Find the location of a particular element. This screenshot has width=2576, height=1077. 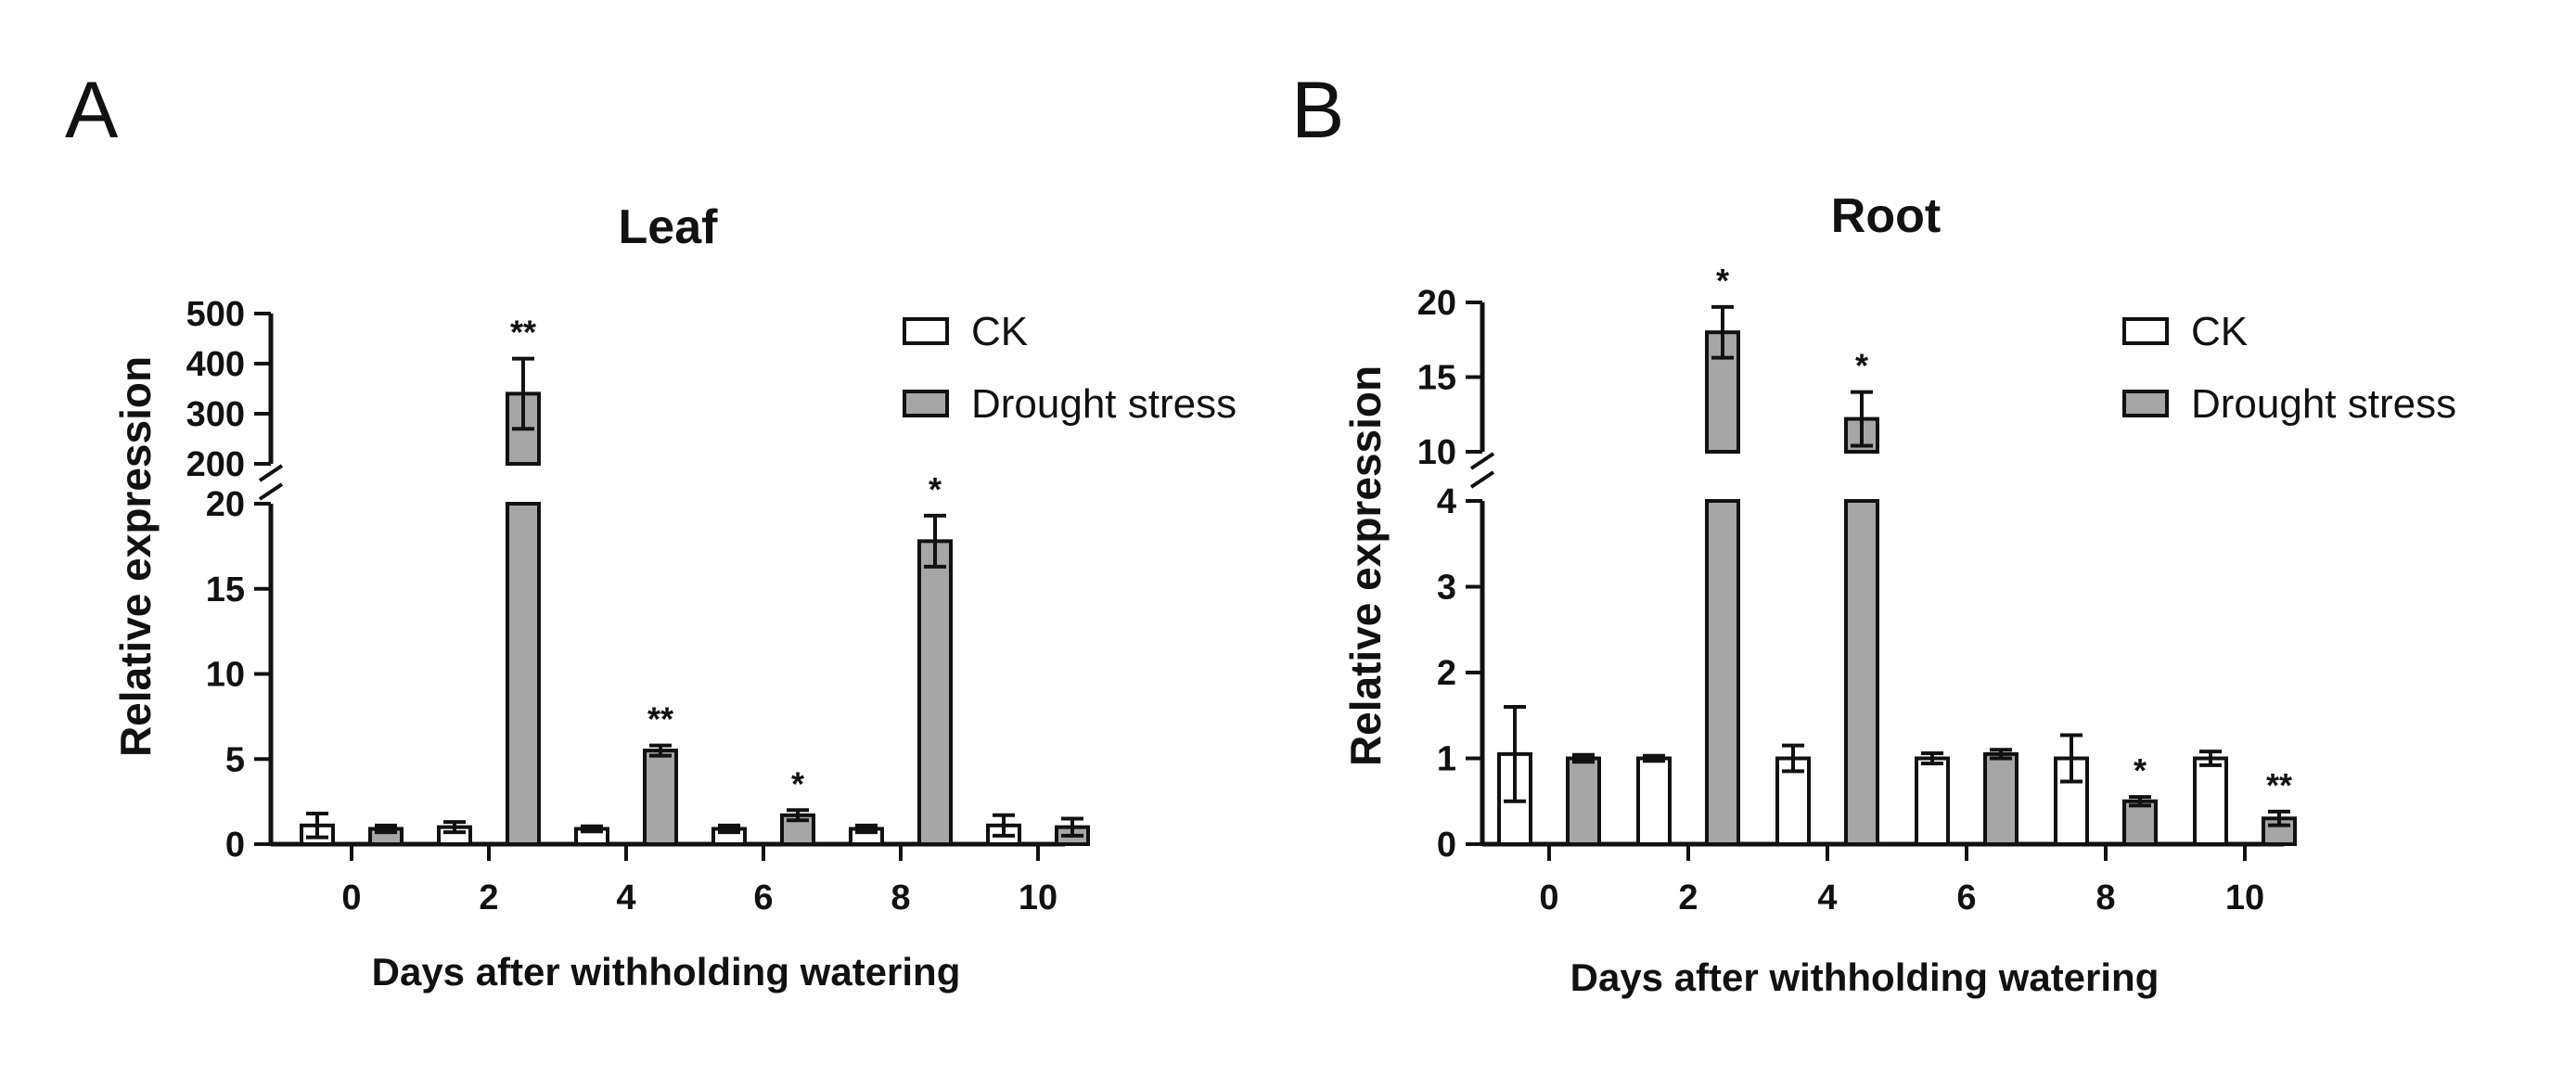

panel-a-legend-label: CK is located at coordinates (999, 331).